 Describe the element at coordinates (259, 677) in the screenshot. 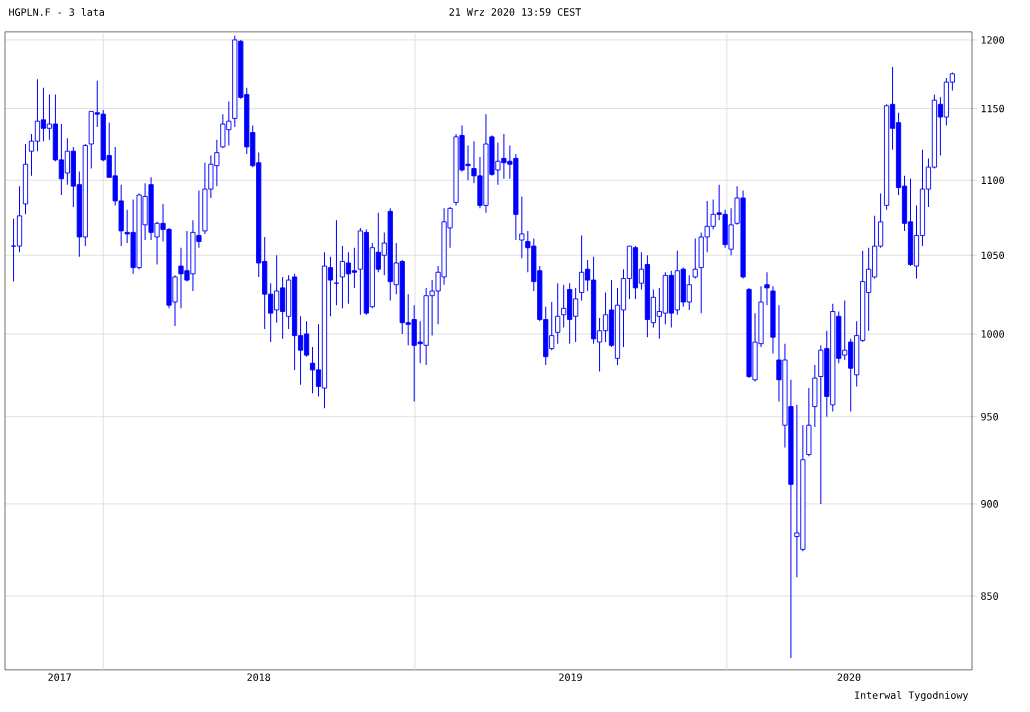

I see `x-tick-label: 2018` at that location.